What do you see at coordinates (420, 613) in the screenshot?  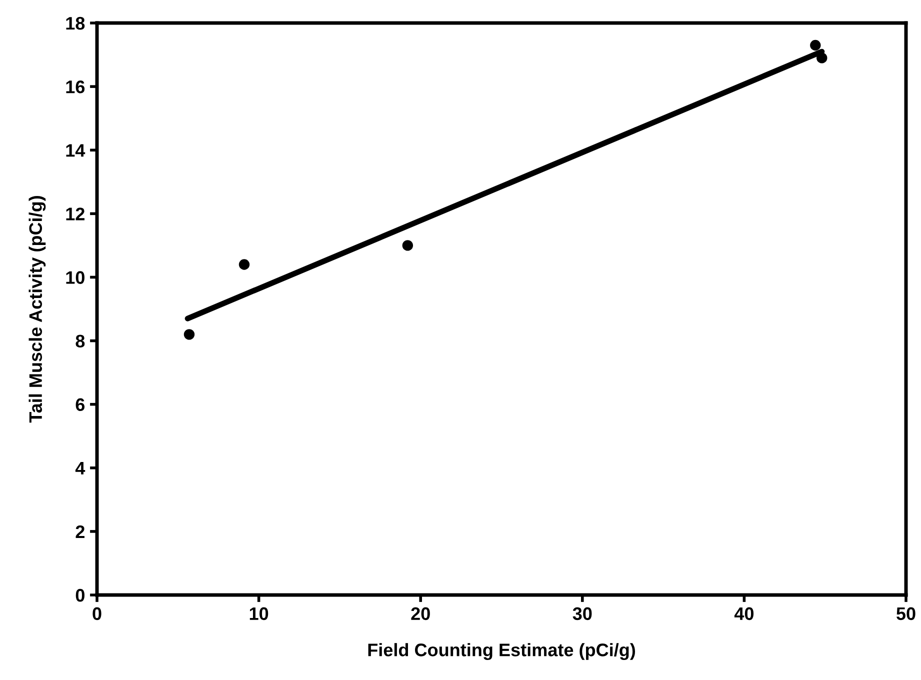 I see `x-tick-label: 20` at bounding box center [420, 613].